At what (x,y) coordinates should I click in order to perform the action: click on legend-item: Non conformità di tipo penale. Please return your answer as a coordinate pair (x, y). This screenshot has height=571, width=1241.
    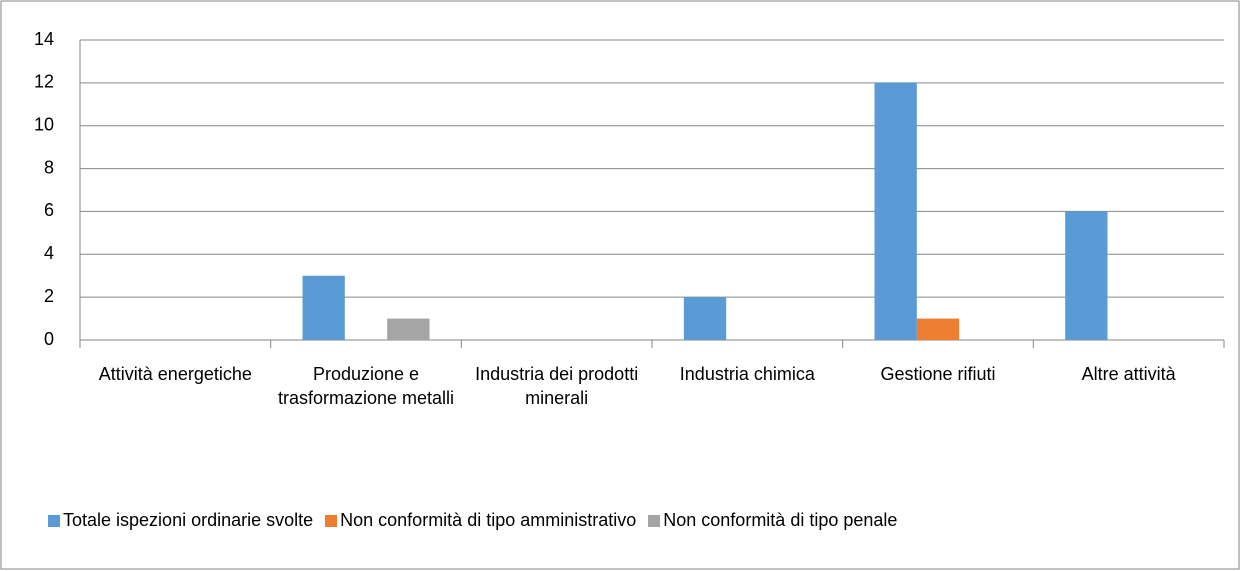
    Looking at the image, I should click on (772, 520).